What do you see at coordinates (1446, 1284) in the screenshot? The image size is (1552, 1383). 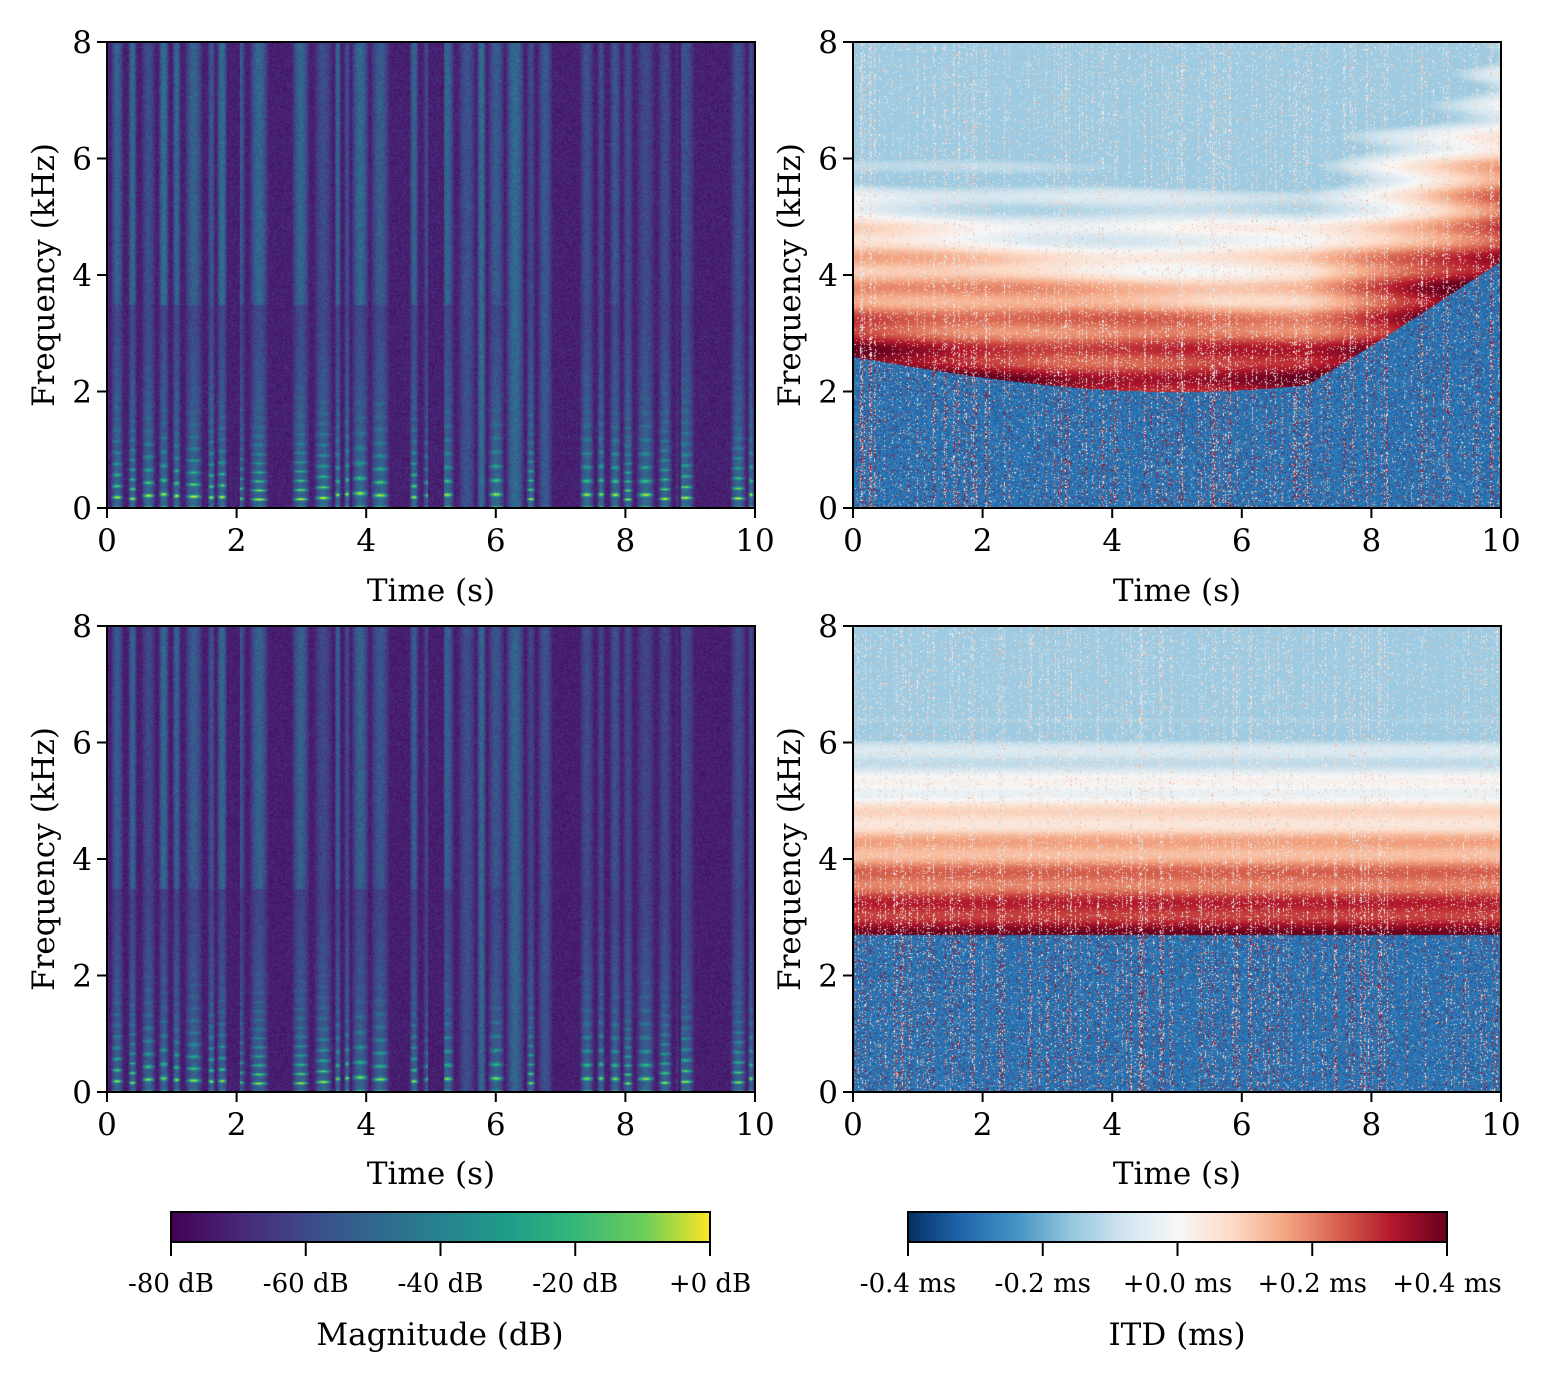 I see `colorbar-tick-label: +0.4 ms` at bounding box center [1446, 1284].